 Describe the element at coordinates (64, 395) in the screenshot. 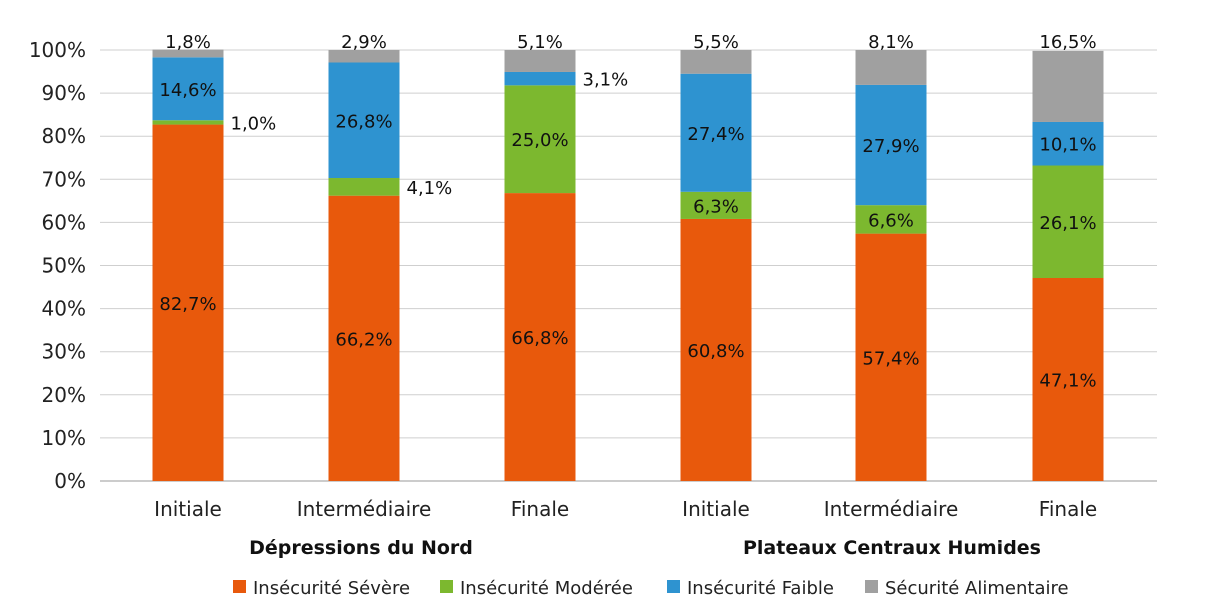

I see `y-tick-label: 20%` at that location.